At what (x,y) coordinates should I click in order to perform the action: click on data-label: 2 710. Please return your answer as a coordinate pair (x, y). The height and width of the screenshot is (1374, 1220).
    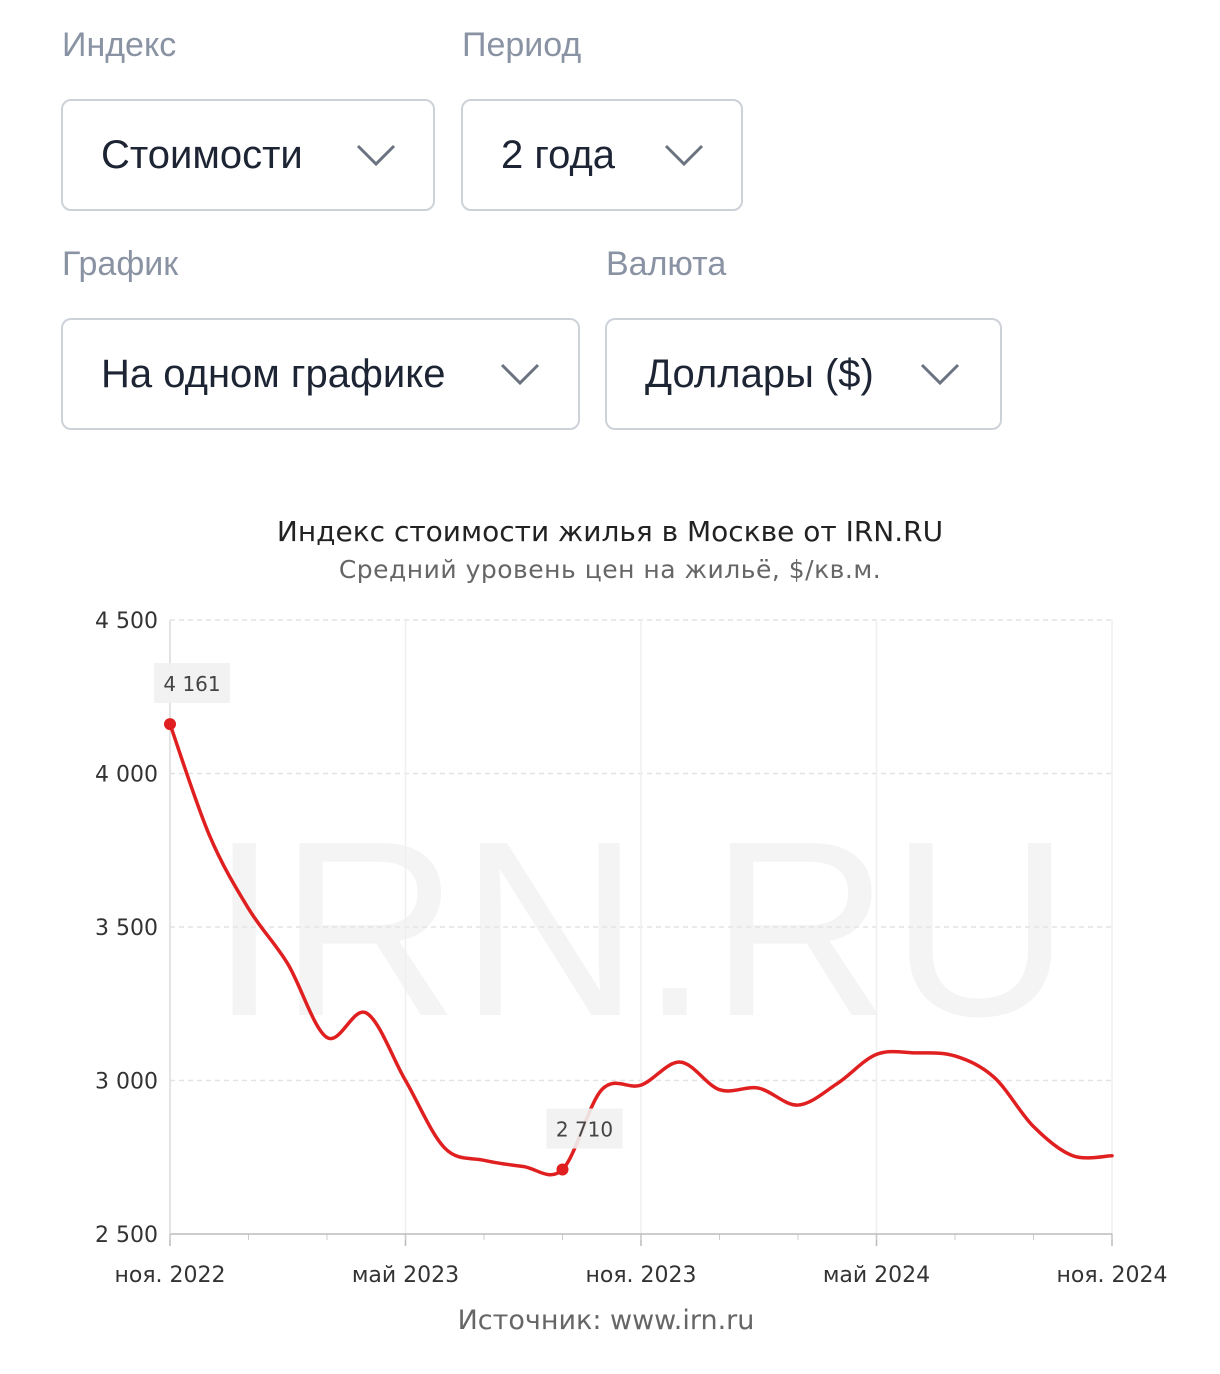
    Looking at the image, I should click on (584, 1130).